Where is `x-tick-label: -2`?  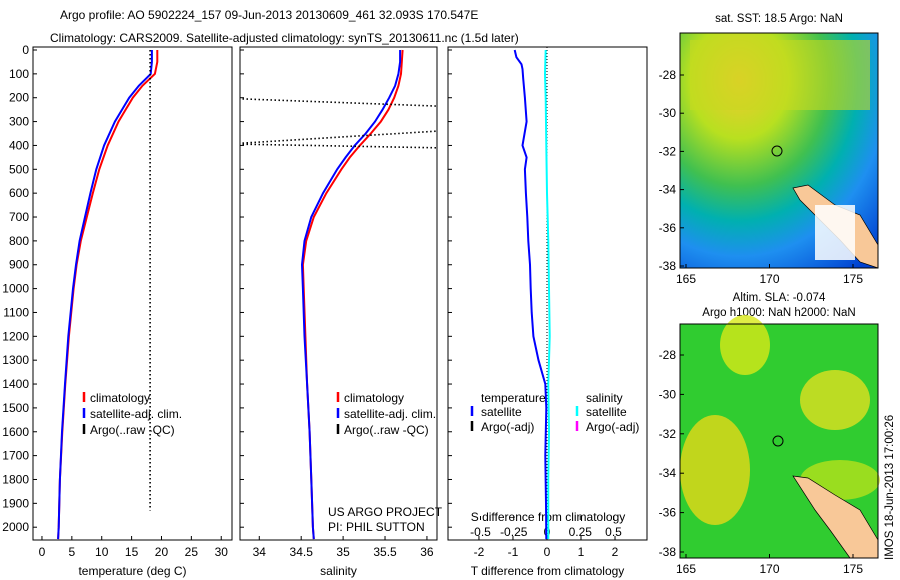 x-tick-label: -2 is located at coordinates (479, 552).